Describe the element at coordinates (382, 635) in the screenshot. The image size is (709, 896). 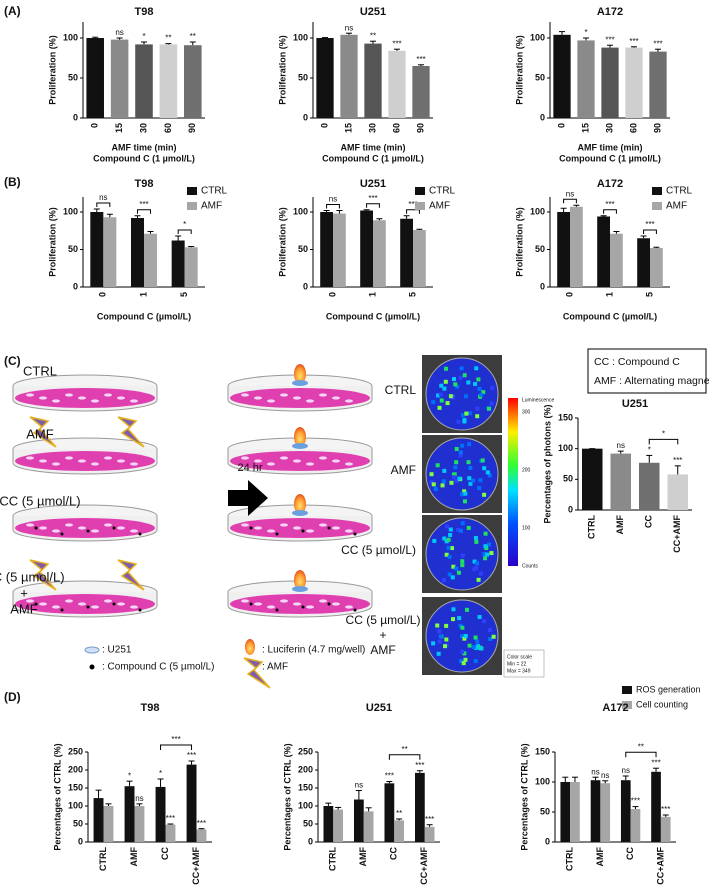
I see `image-label: +` at that location.